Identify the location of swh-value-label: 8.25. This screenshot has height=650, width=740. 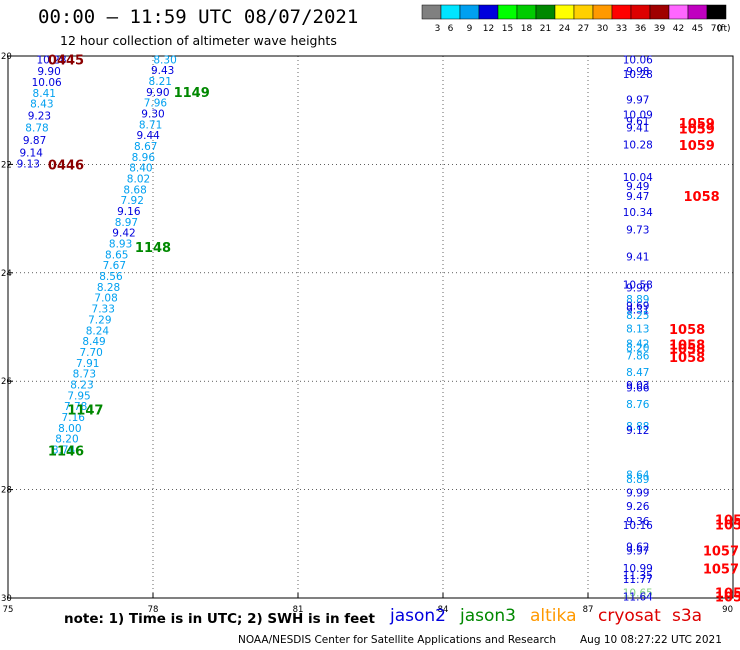
(637, 316).